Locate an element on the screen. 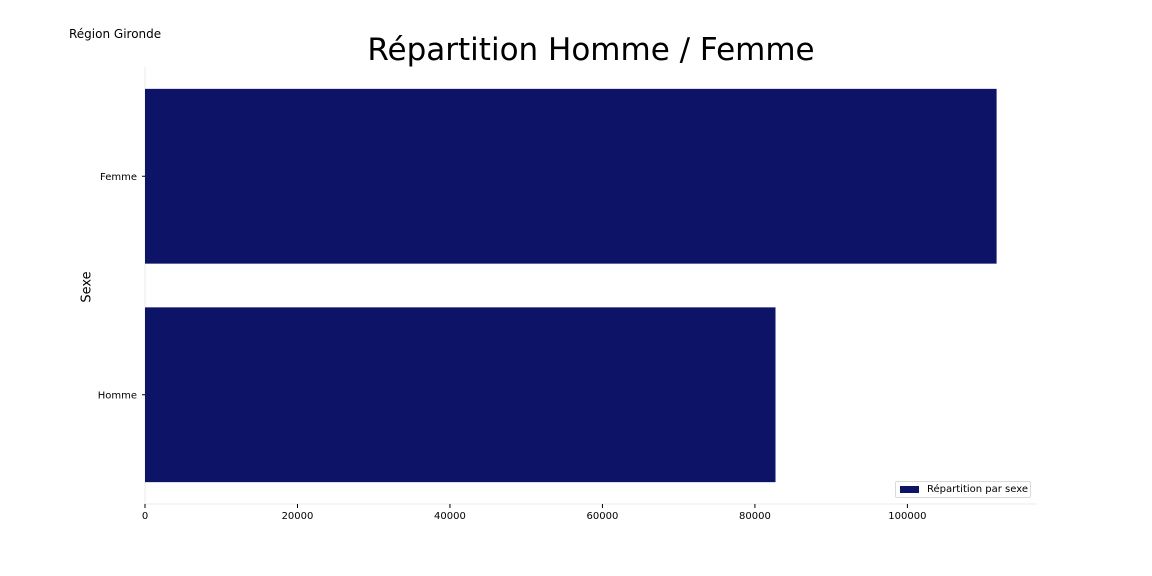 Image resolution: width=1152 pixels, height=576 pixels. x-tick-label: 100000 is located at coordinates (907, 516).